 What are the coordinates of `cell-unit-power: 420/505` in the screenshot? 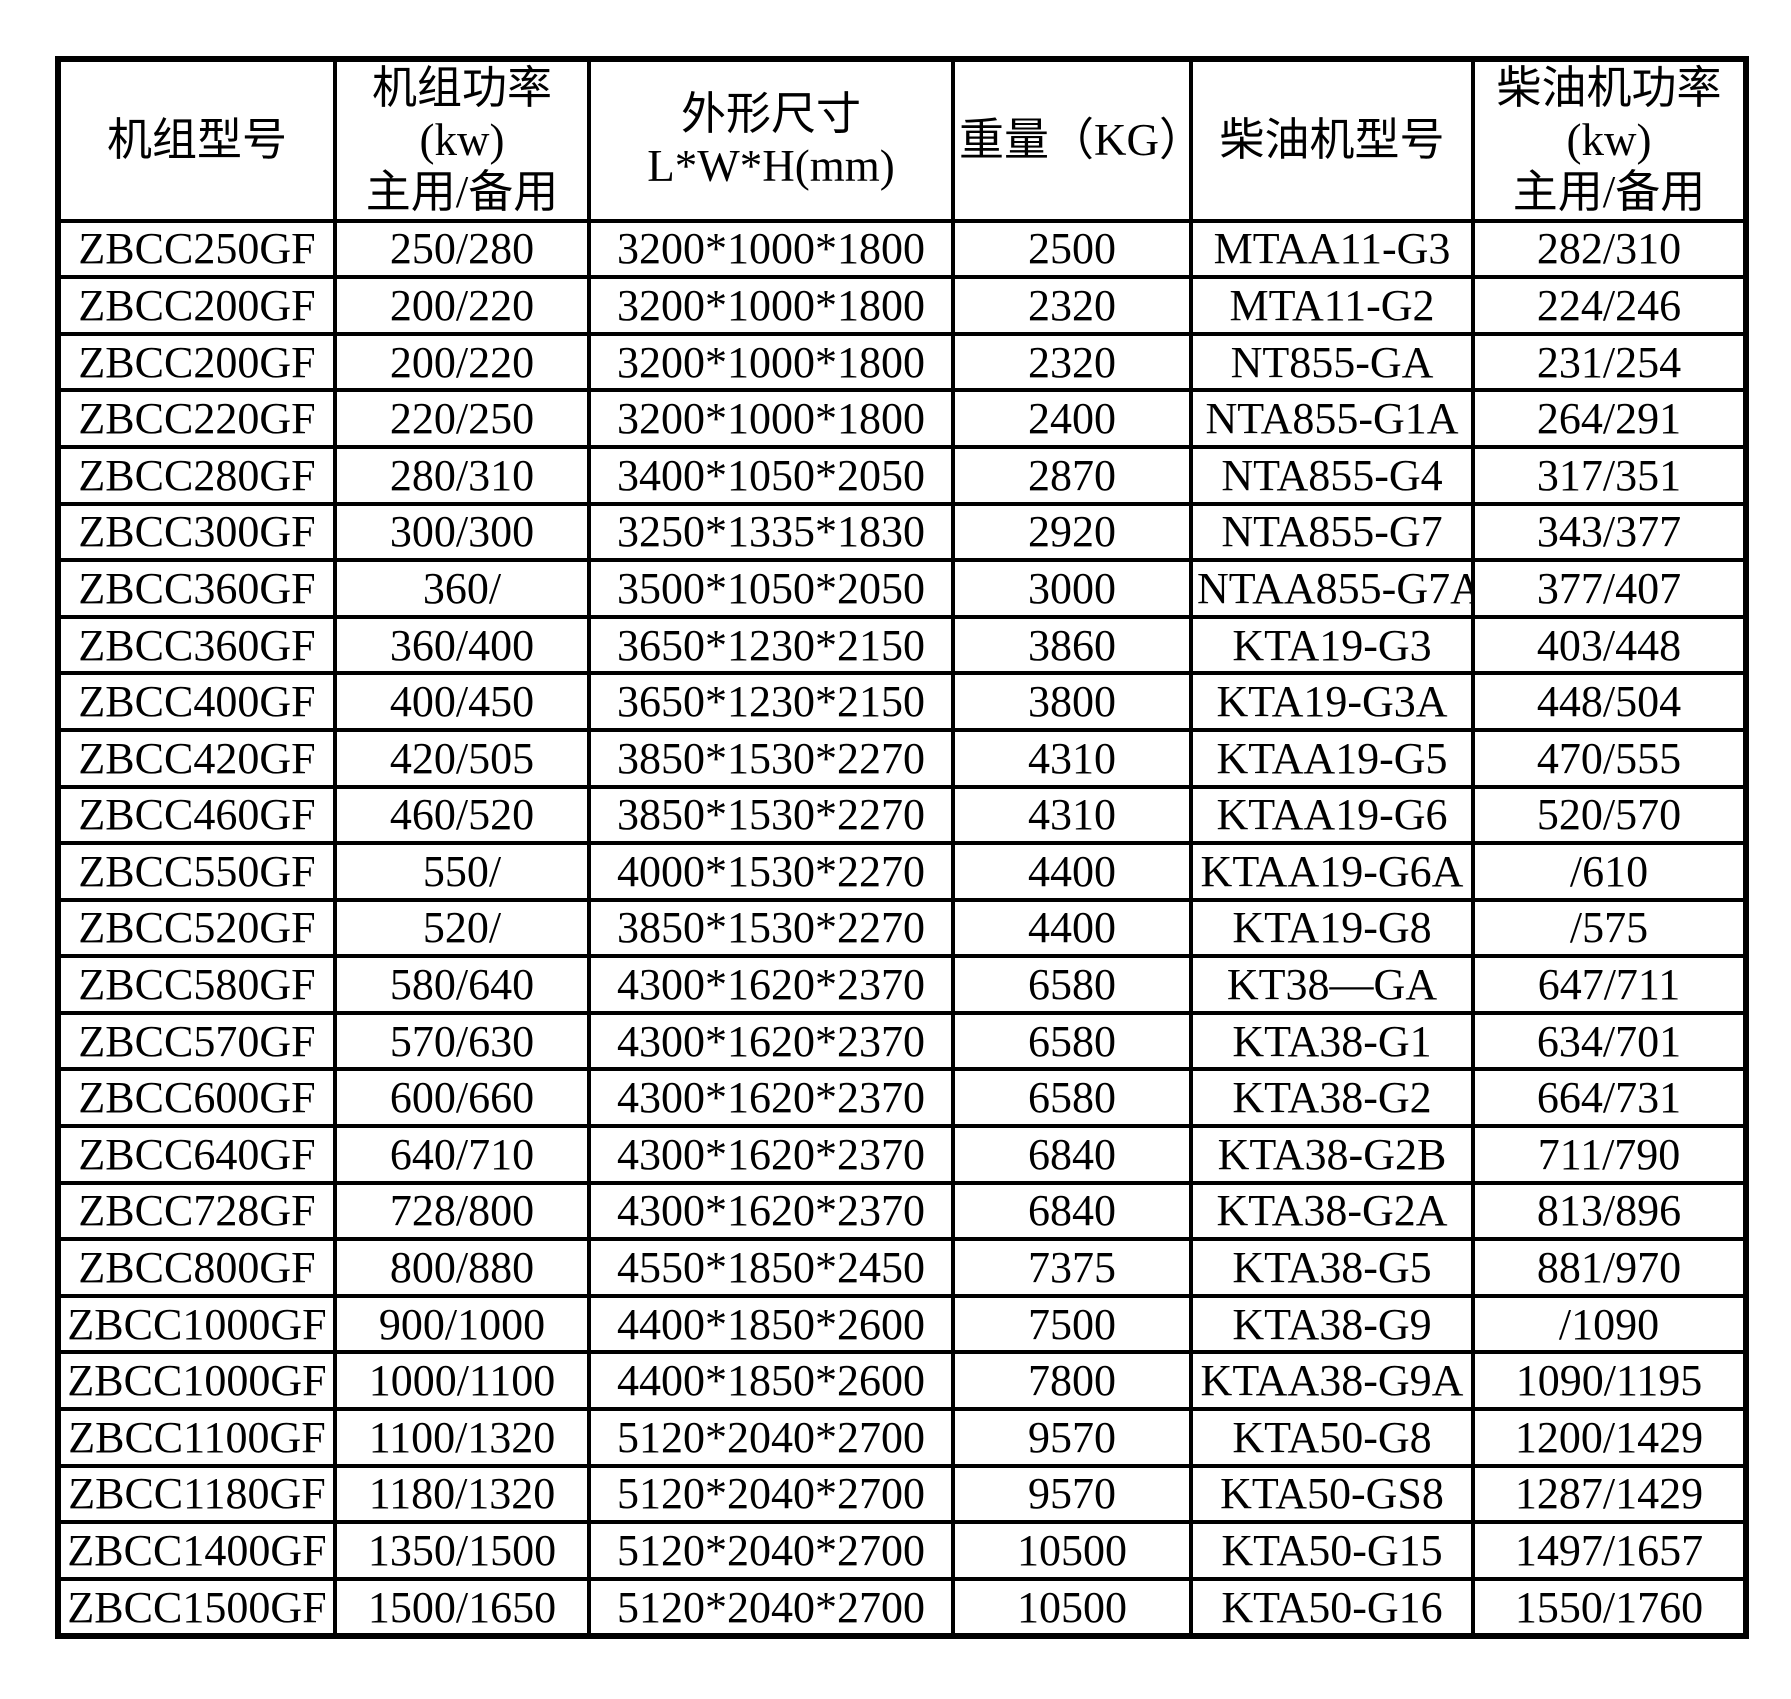 It's located at (462, 758).